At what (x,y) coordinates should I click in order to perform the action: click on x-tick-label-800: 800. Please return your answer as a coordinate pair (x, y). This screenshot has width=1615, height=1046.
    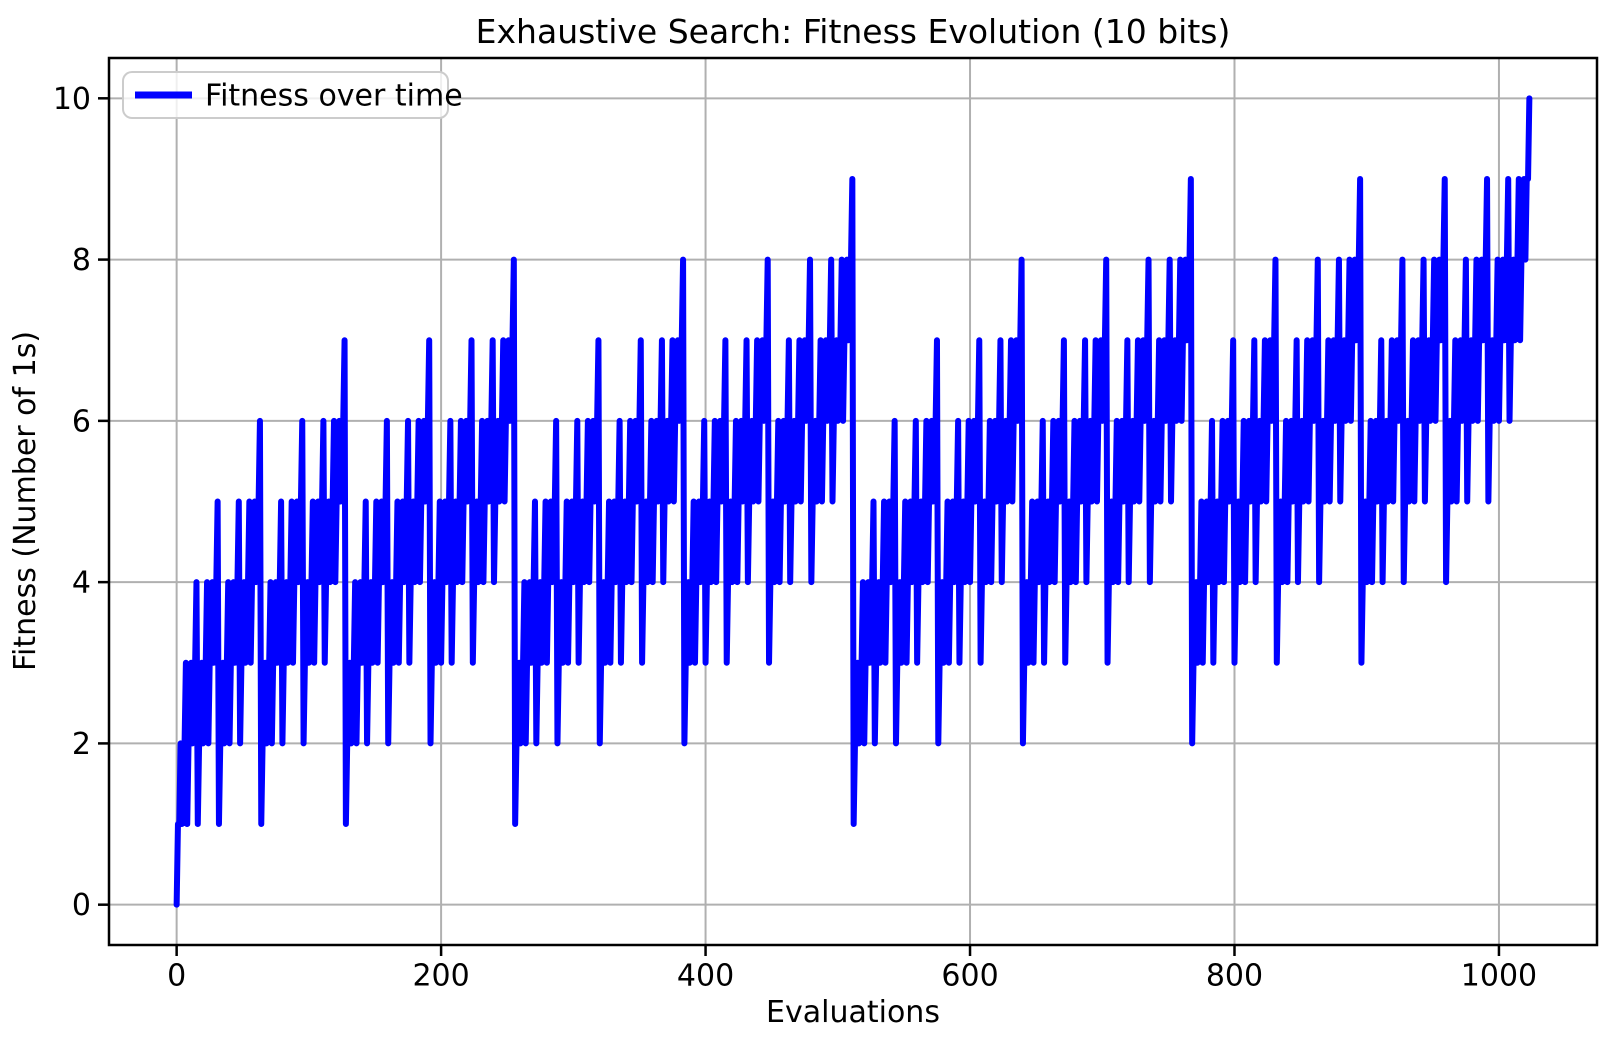
    Looking at the image, I should click on (1234, 976).